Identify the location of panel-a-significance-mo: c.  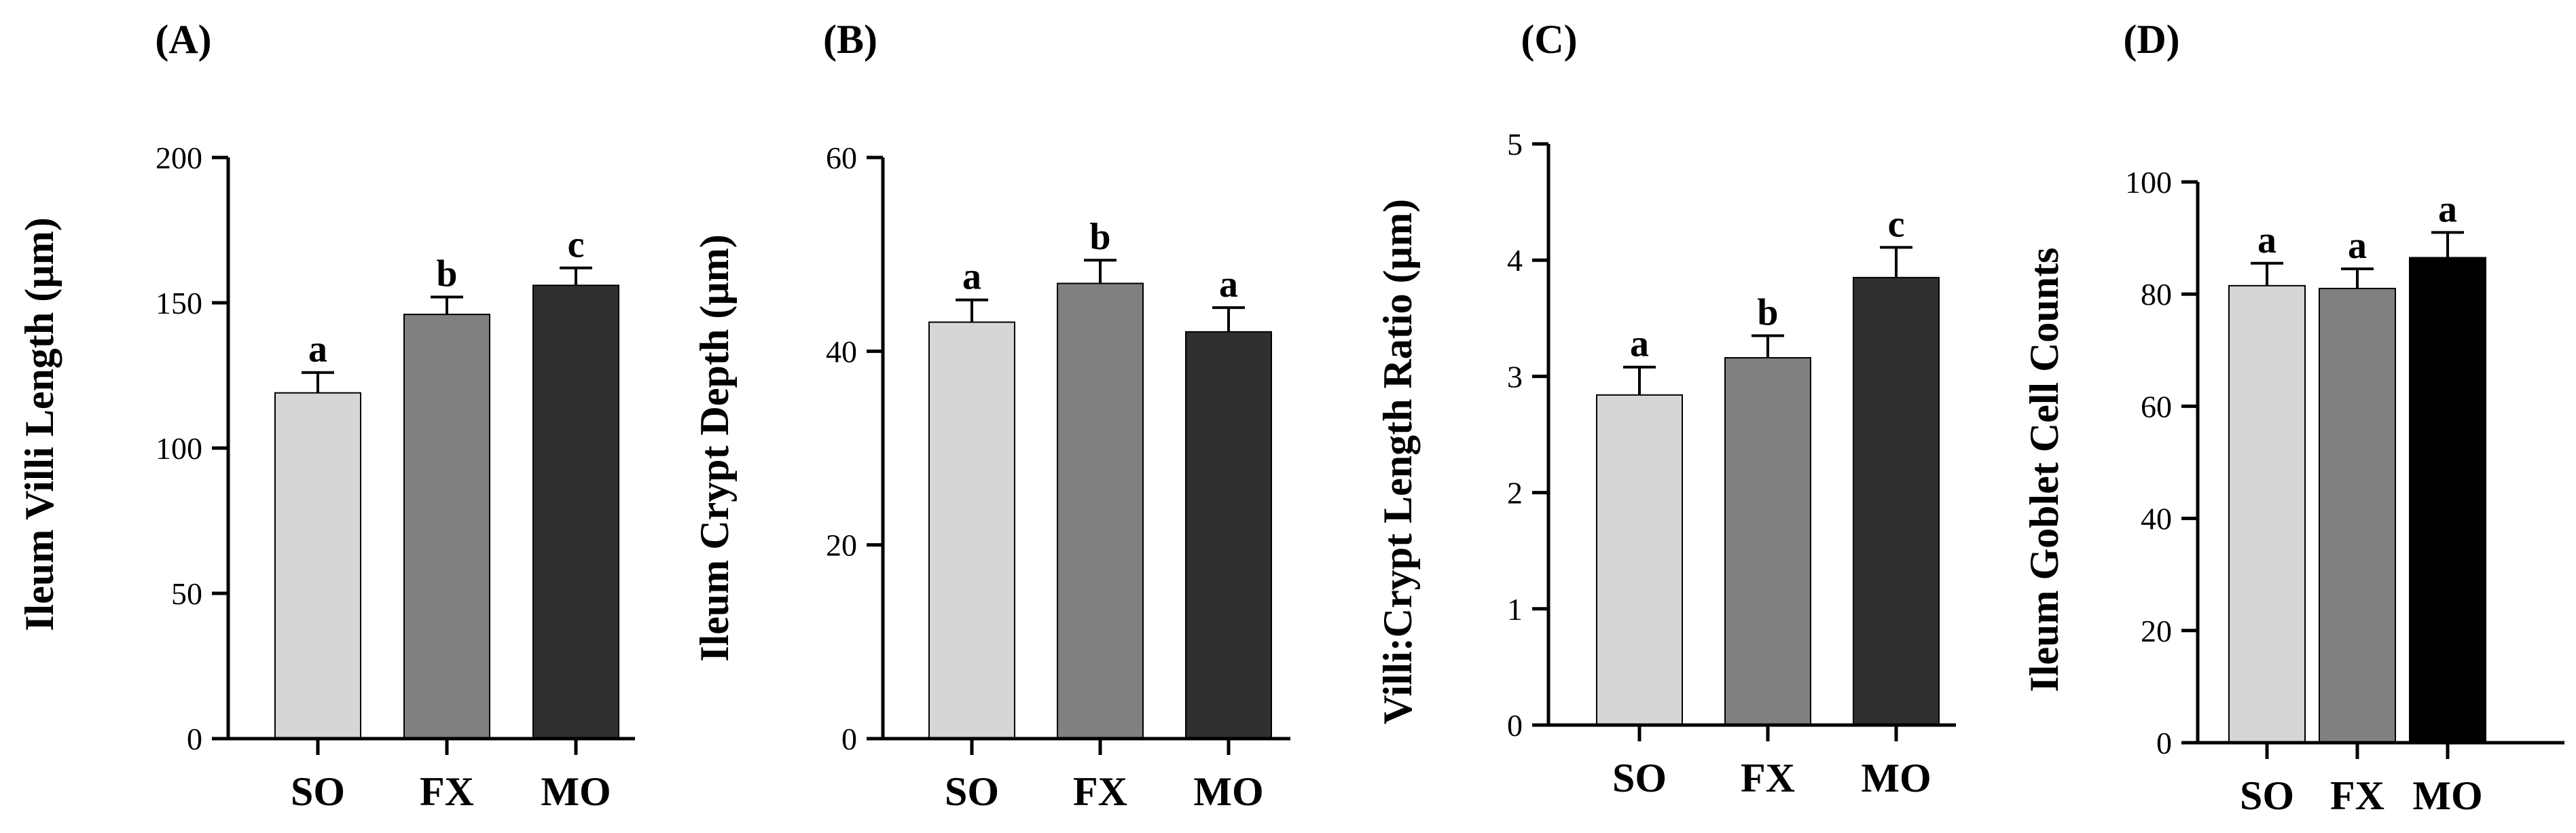
(576, 245).